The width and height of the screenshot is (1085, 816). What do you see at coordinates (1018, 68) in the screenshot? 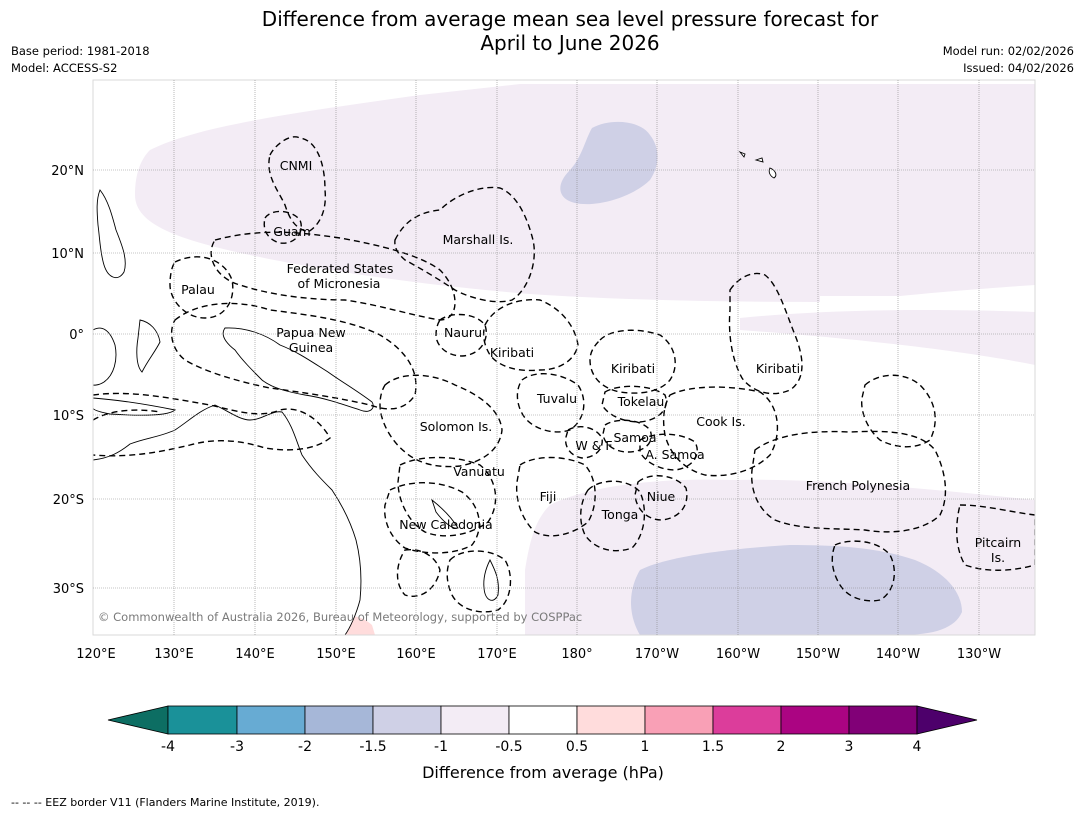
I see `issued-date: Issued: 04/02/2026` at bounding box center [1018, 68].